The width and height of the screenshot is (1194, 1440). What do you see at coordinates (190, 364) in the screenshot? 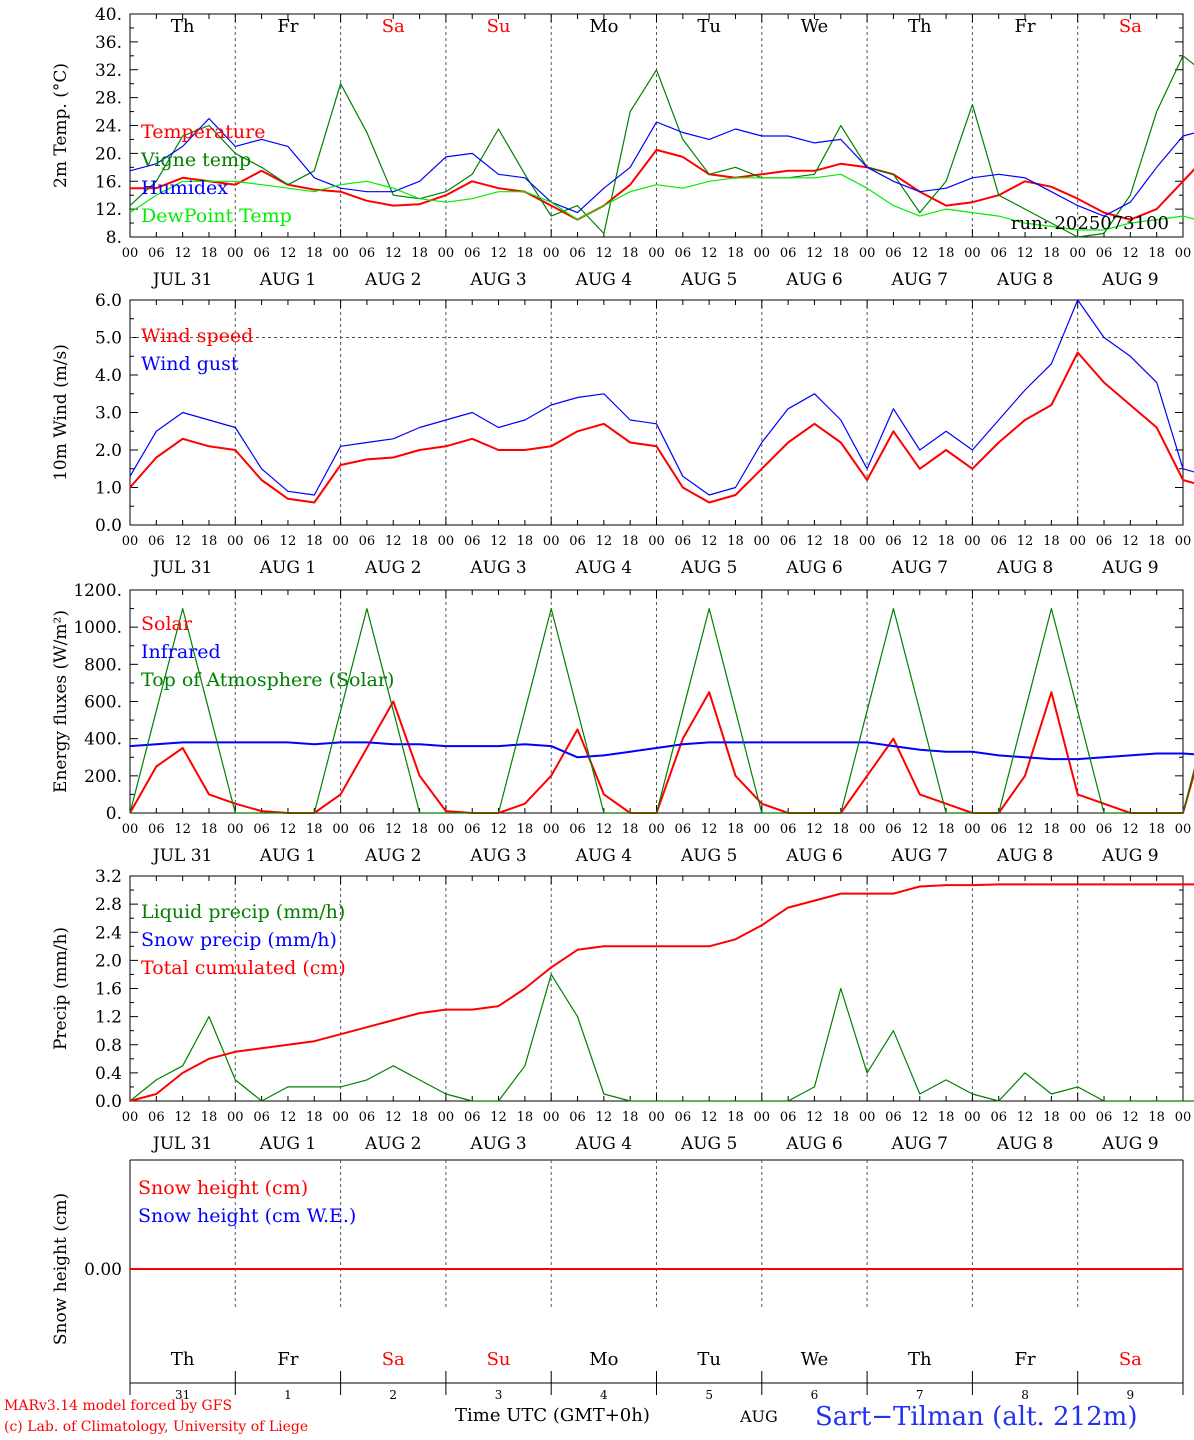
I see `legend-entry: Wind gust` at bounding box center [190, 364].